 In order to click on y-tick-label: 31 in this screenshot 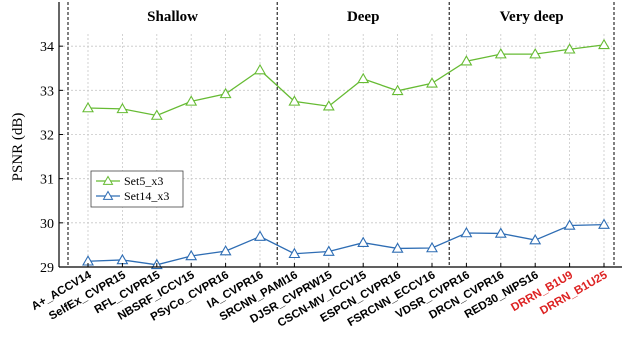, I will do `click(47, 180)`.